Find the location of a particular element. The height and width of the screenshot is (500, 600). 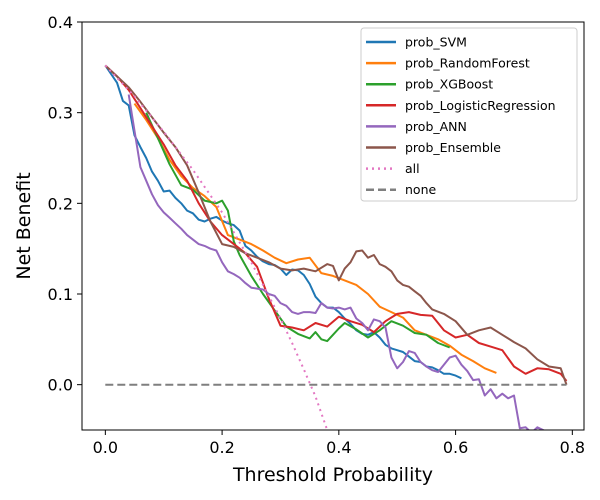

y-tick-label: 0.1 is located at coordinates (60, 294).